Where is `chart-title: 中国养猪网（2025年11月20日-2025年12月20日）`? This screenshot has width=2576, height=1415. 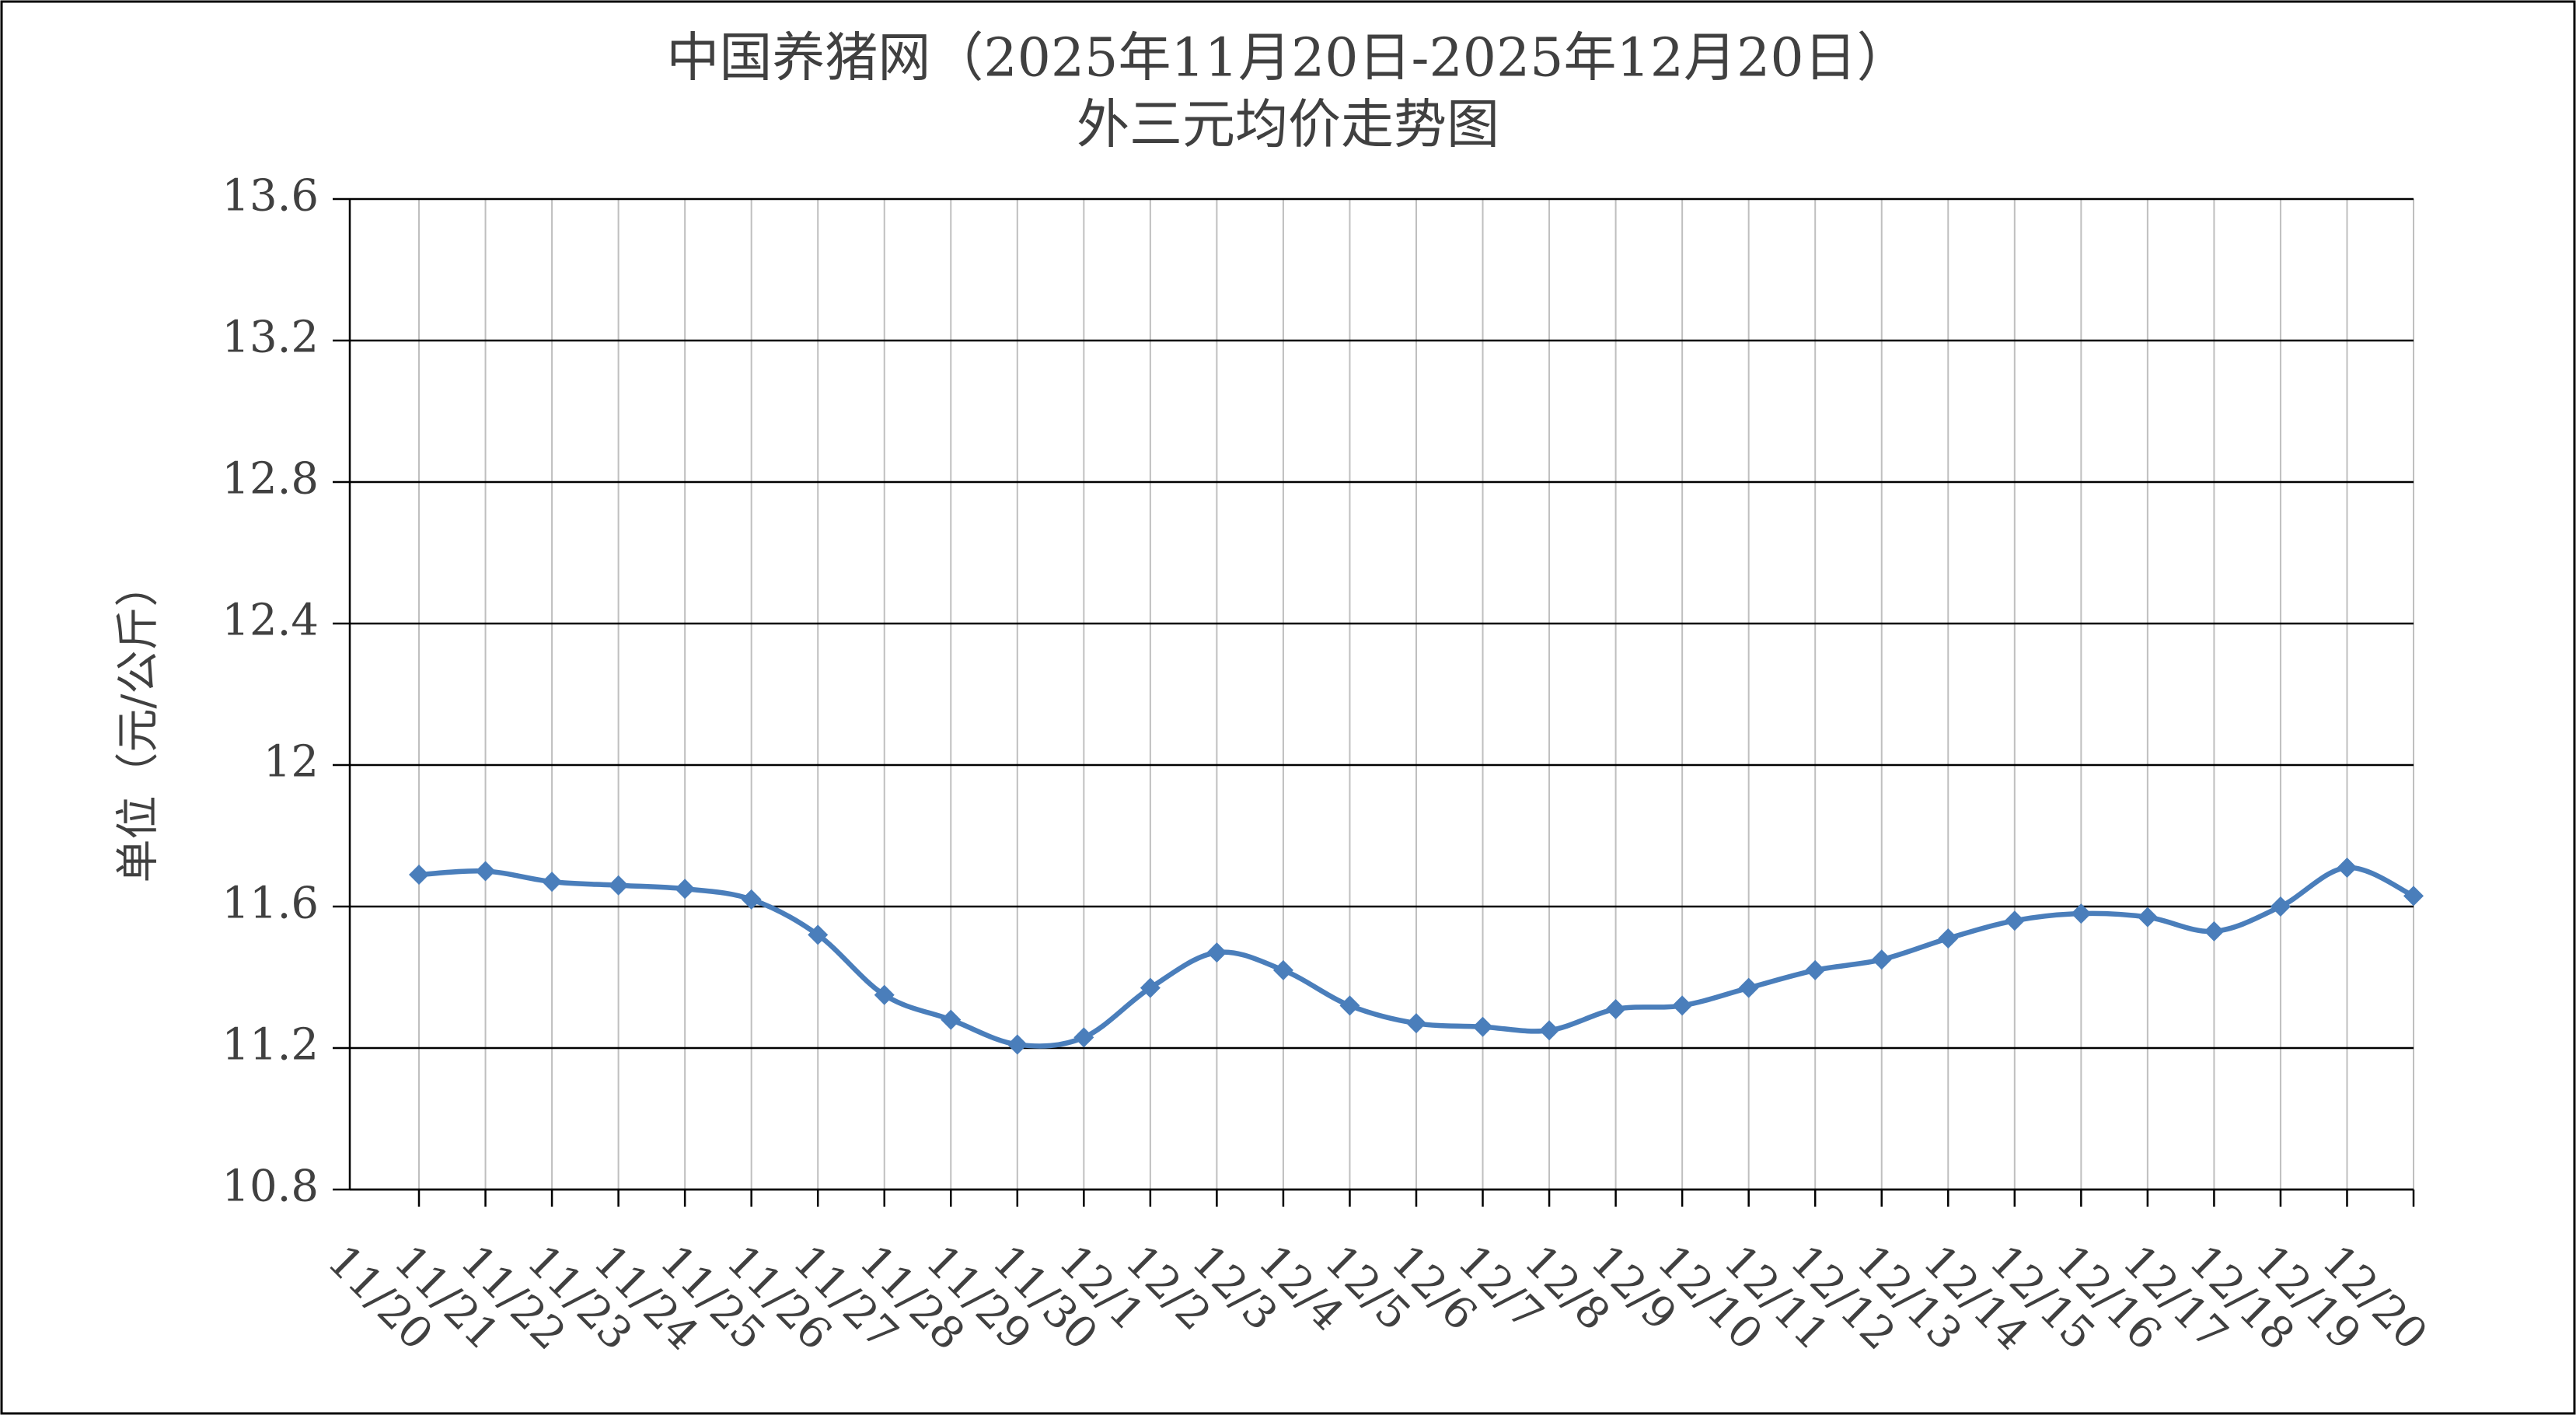
chart-title: 中国养猪网（2025年11月20日-2025年12月20日） is located at coordinates (1288, 59).